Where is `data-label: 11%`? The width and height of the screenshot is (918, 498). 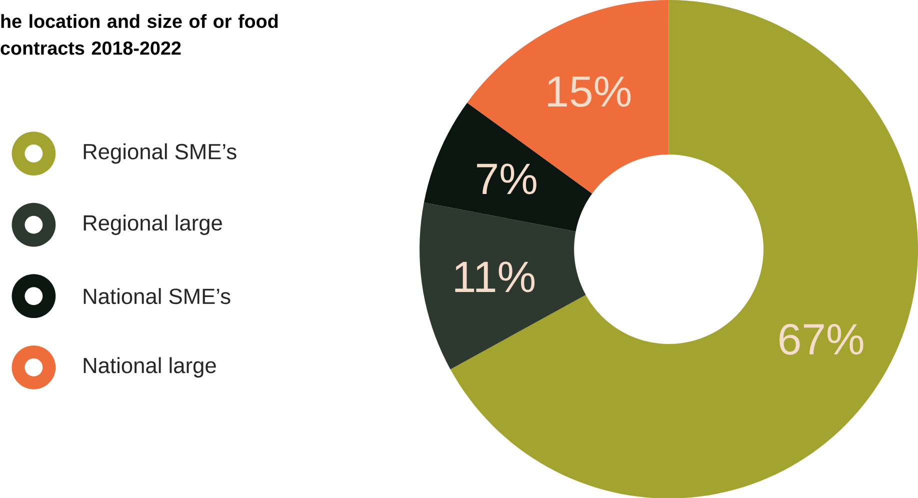 data-label: 11% is located at coordinates (495, 276).